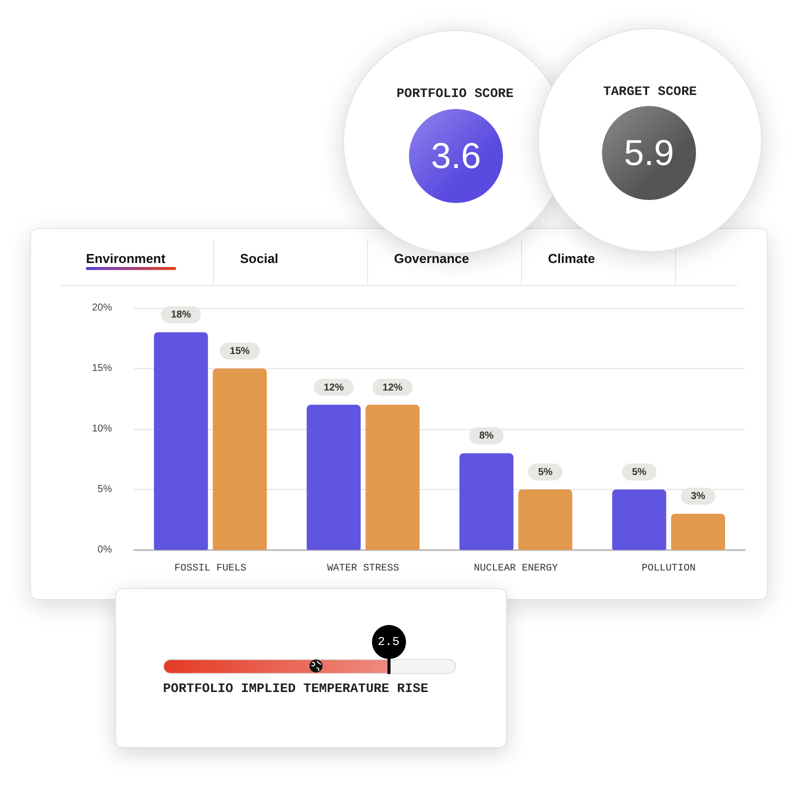 The height and width of the screenshot is (800, 800). What do you see at coordinates (105, 550) in the screenshot?
I see `y-tick-label: 0%` at bounding box center [105, 550].